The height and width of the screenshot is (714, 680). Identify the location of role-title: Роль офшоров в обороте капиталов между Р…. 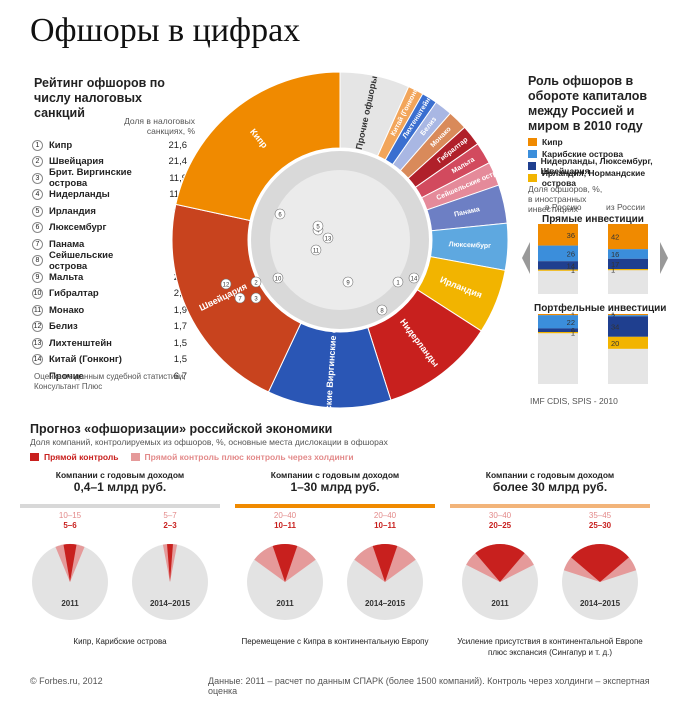
(588, 103).